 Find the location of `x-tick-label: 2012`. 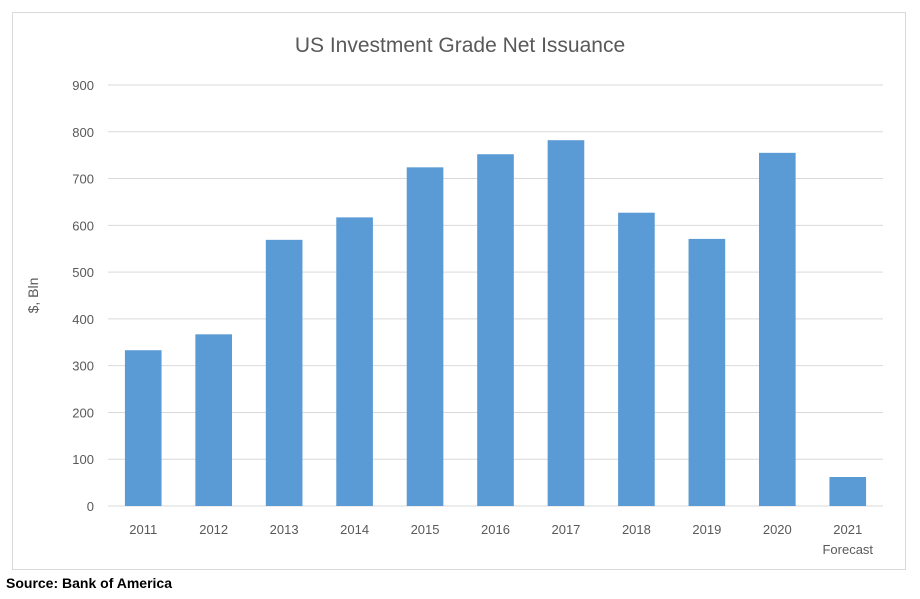

x-tick-label: 2012 is located at coordinates (213, 529).